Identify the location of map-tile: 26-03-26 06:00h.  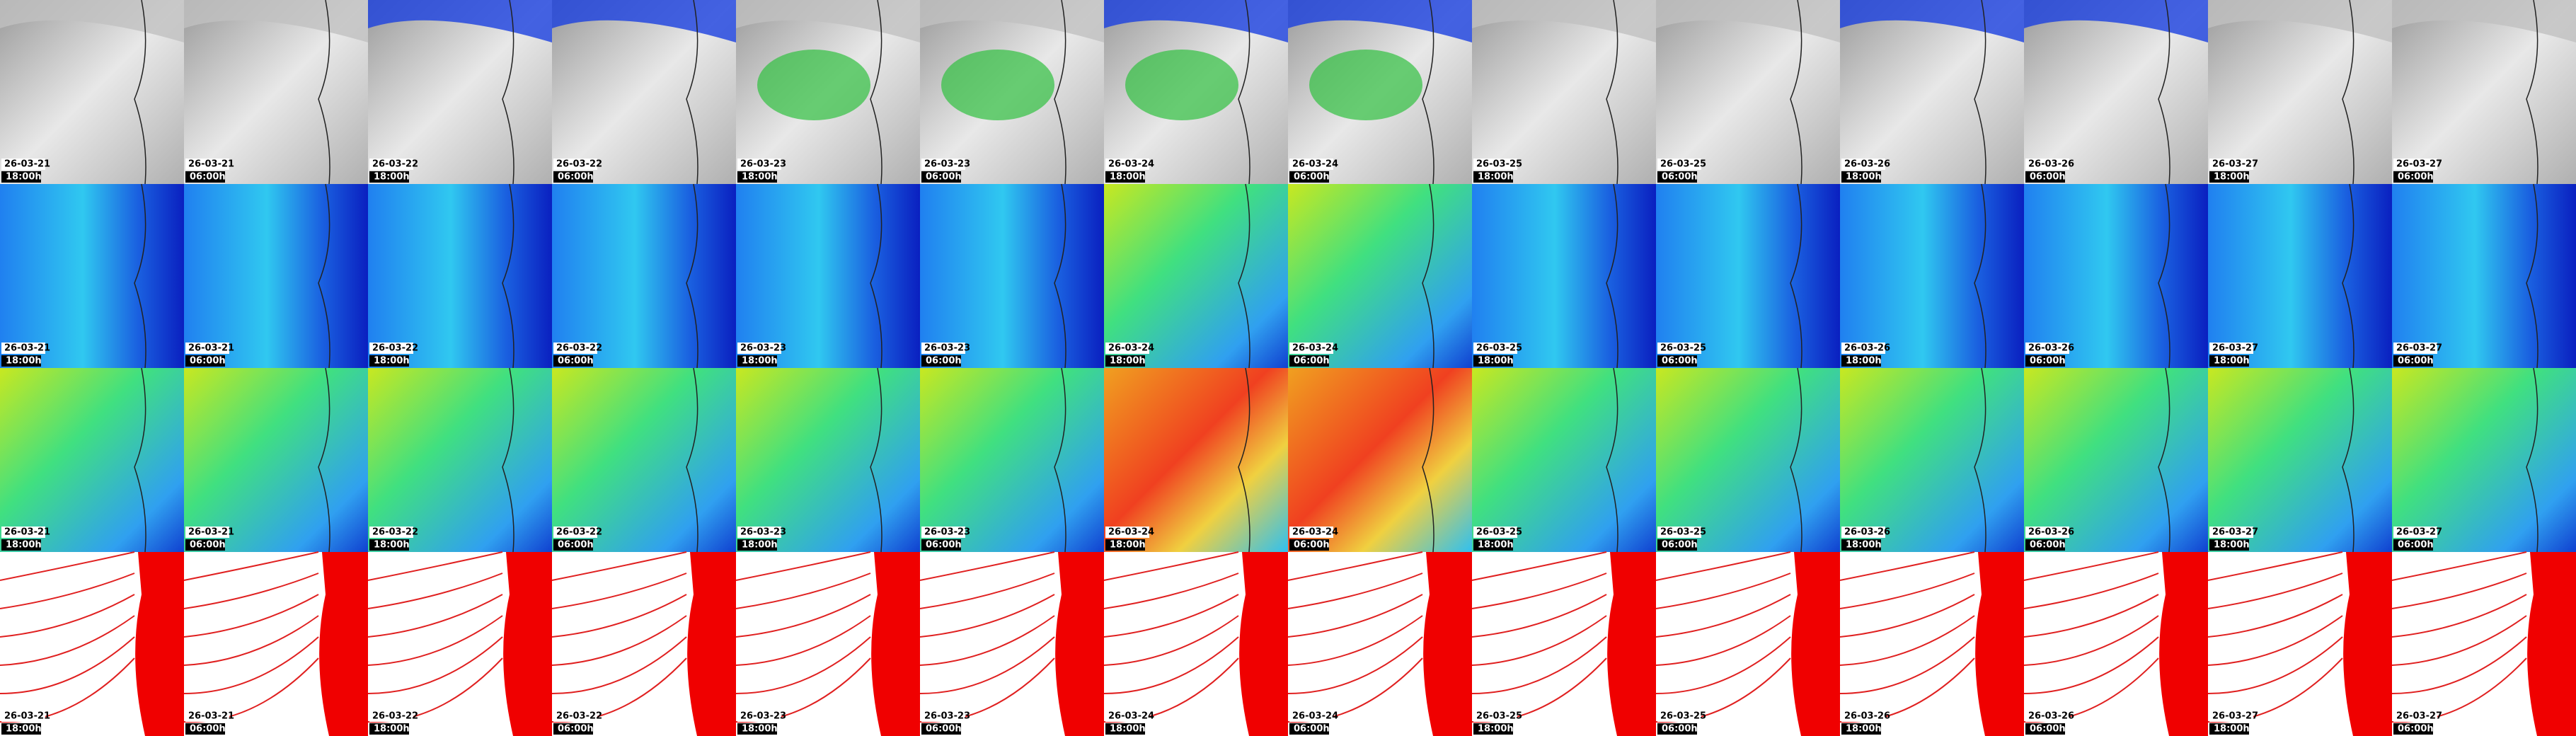
(2116, 460).